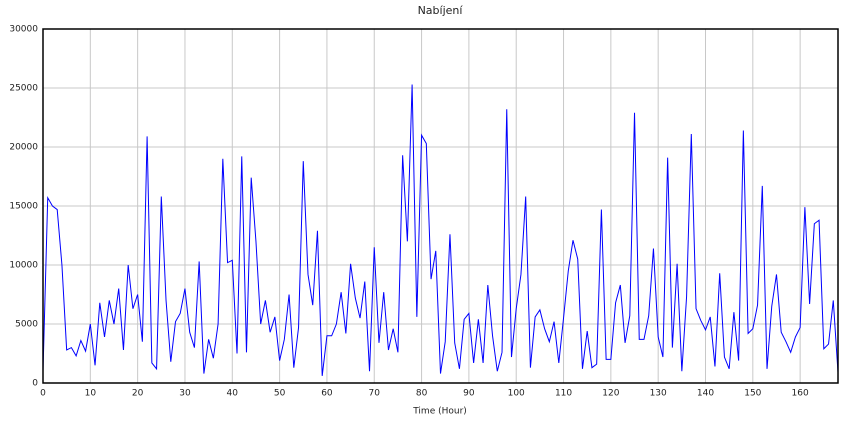  I want to click on x-tick-label: 120, so click(610, 394).